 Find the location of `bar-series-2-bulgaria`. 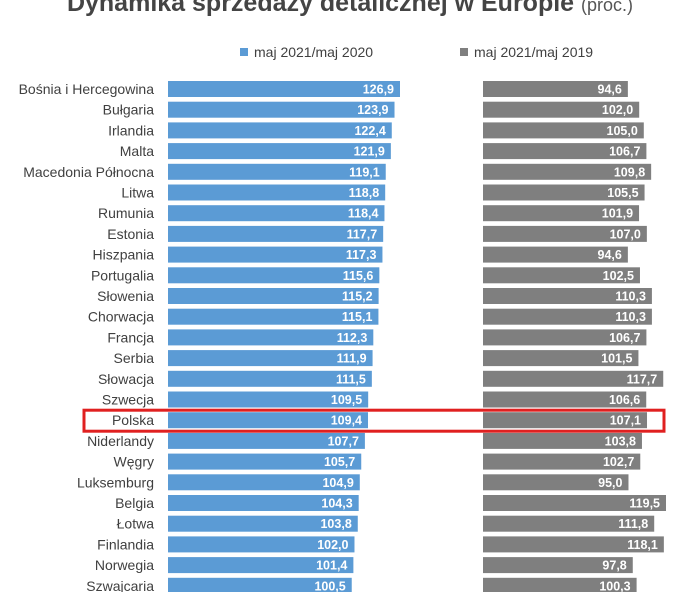

bar-series-2-bulgaria is located at coordinates (561, 109).